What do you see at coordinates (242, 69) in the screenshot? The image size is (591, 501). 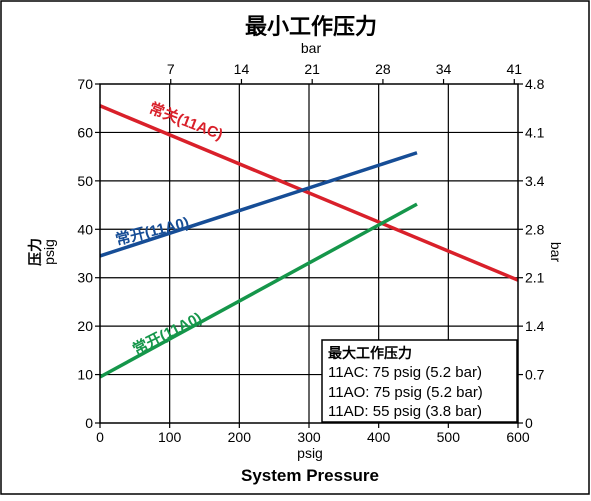 I see `x2-tick-label: 14` at bounding box center [242, 69].